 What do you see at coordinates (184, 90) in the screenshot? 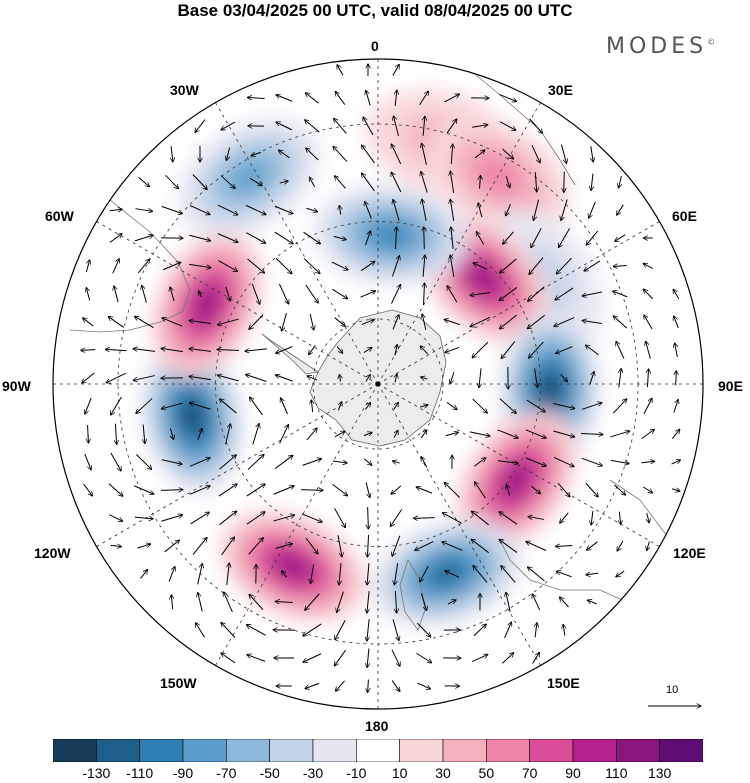
I see `lon-label-30w: 30W` at bounding box center [184, 90].